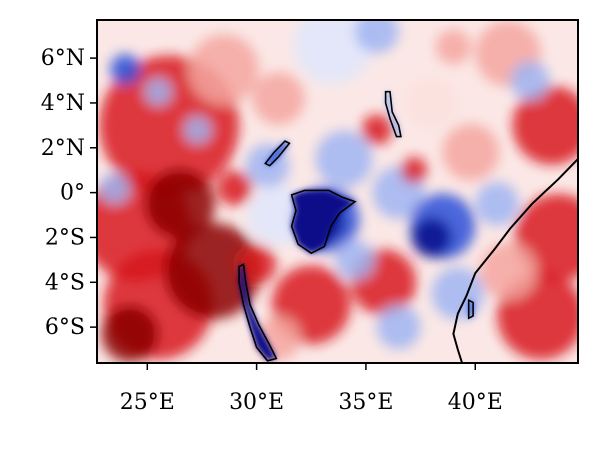 Image resolution: width=600 pixels, height=450 pixels. Describe the element at coordinates (311, 389) in the screenshot. I see `longitude-axis: 25°E 30°E 35°E 40°E` at that location.